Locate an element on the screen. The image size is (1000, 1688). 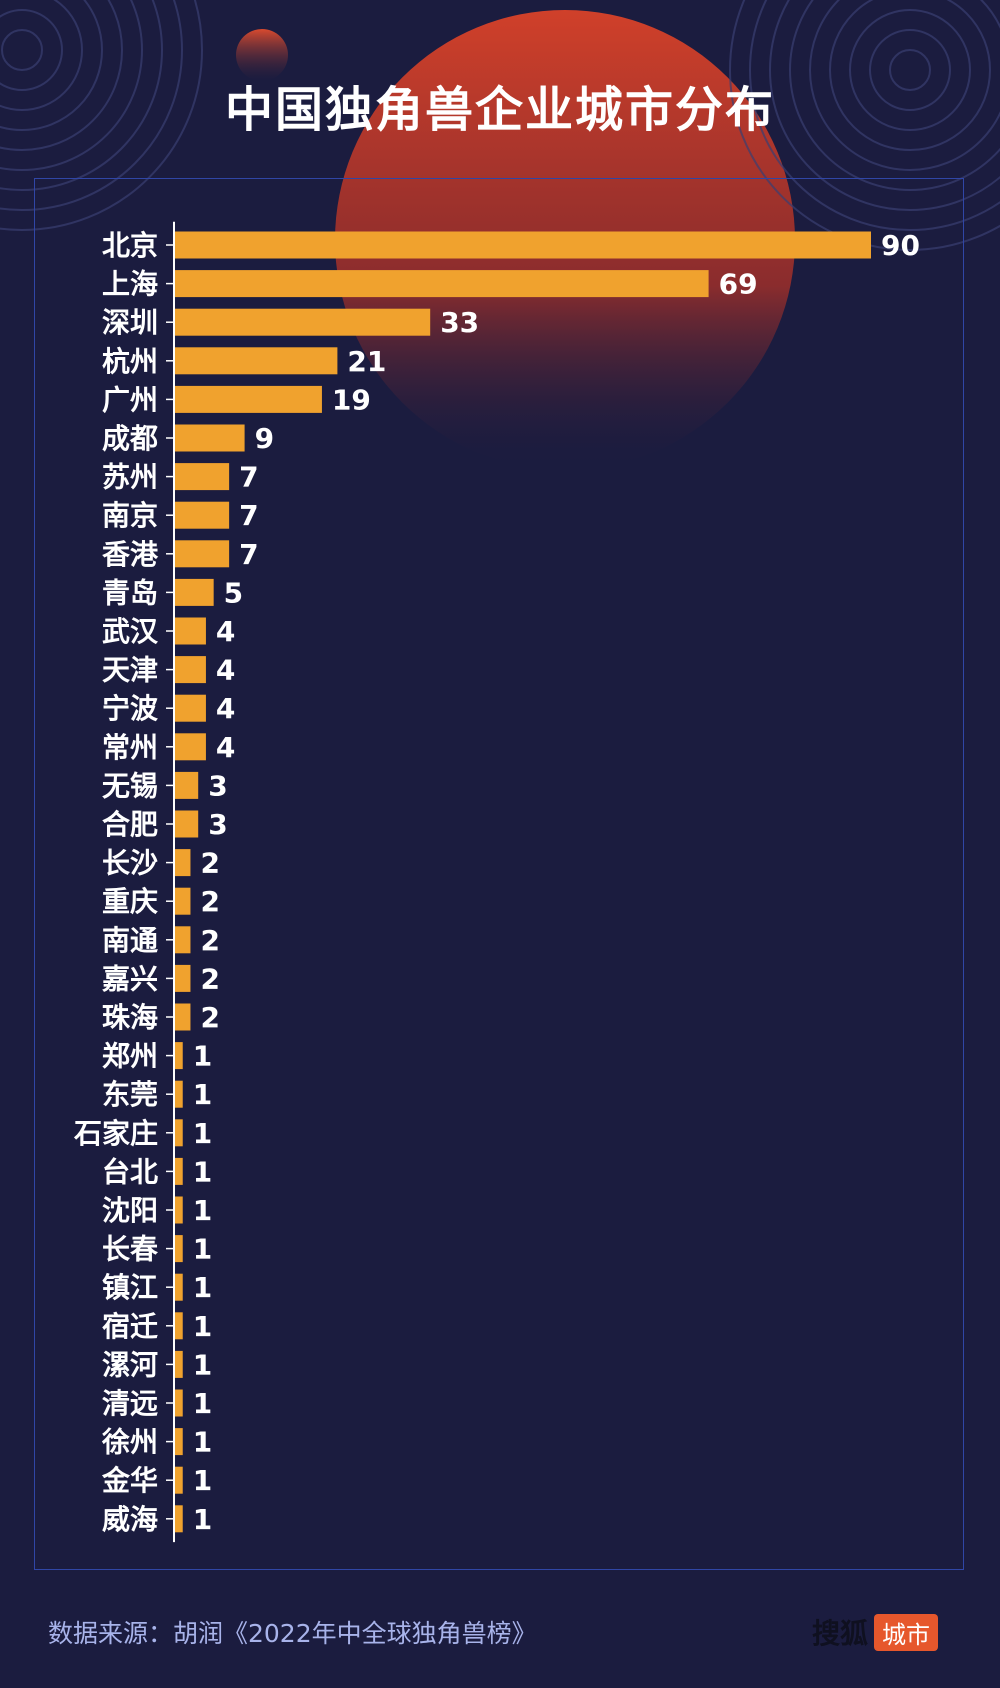
category-label: 南京 is located at coordinates (130, 515).